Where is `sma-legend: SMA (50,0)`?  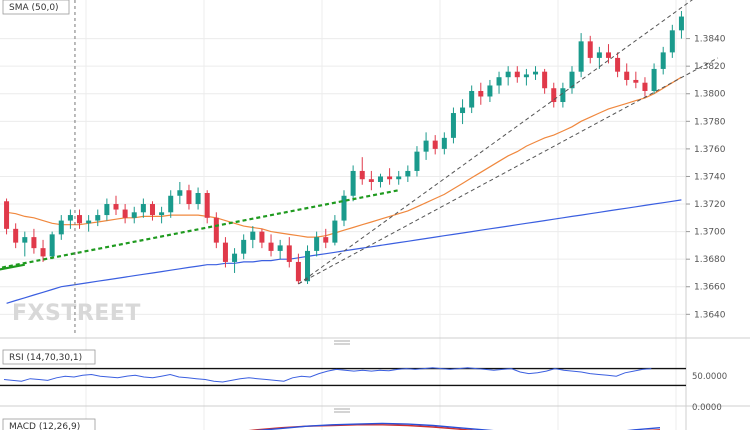
sma-legend: SMA (50,0) is located at coordinates (36, 7).